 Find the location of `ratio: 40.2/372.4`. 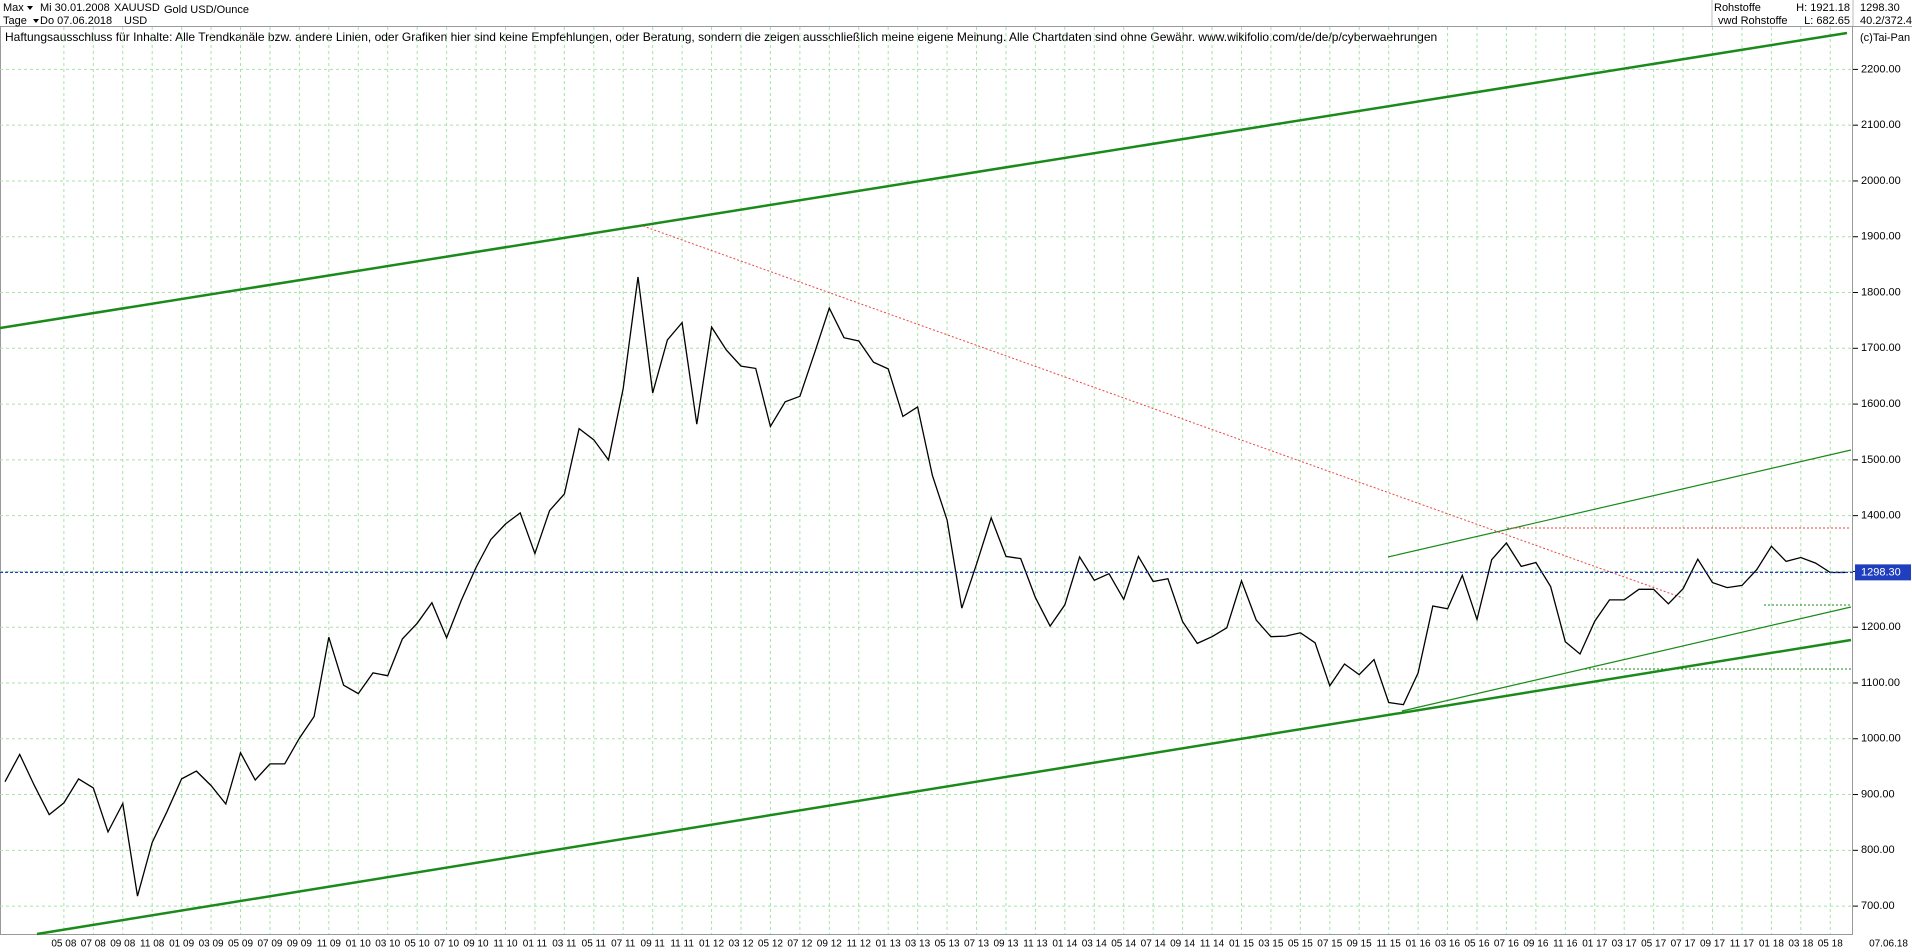

ratio: 40.2/372.4 is located at coordinates (1886, 21).